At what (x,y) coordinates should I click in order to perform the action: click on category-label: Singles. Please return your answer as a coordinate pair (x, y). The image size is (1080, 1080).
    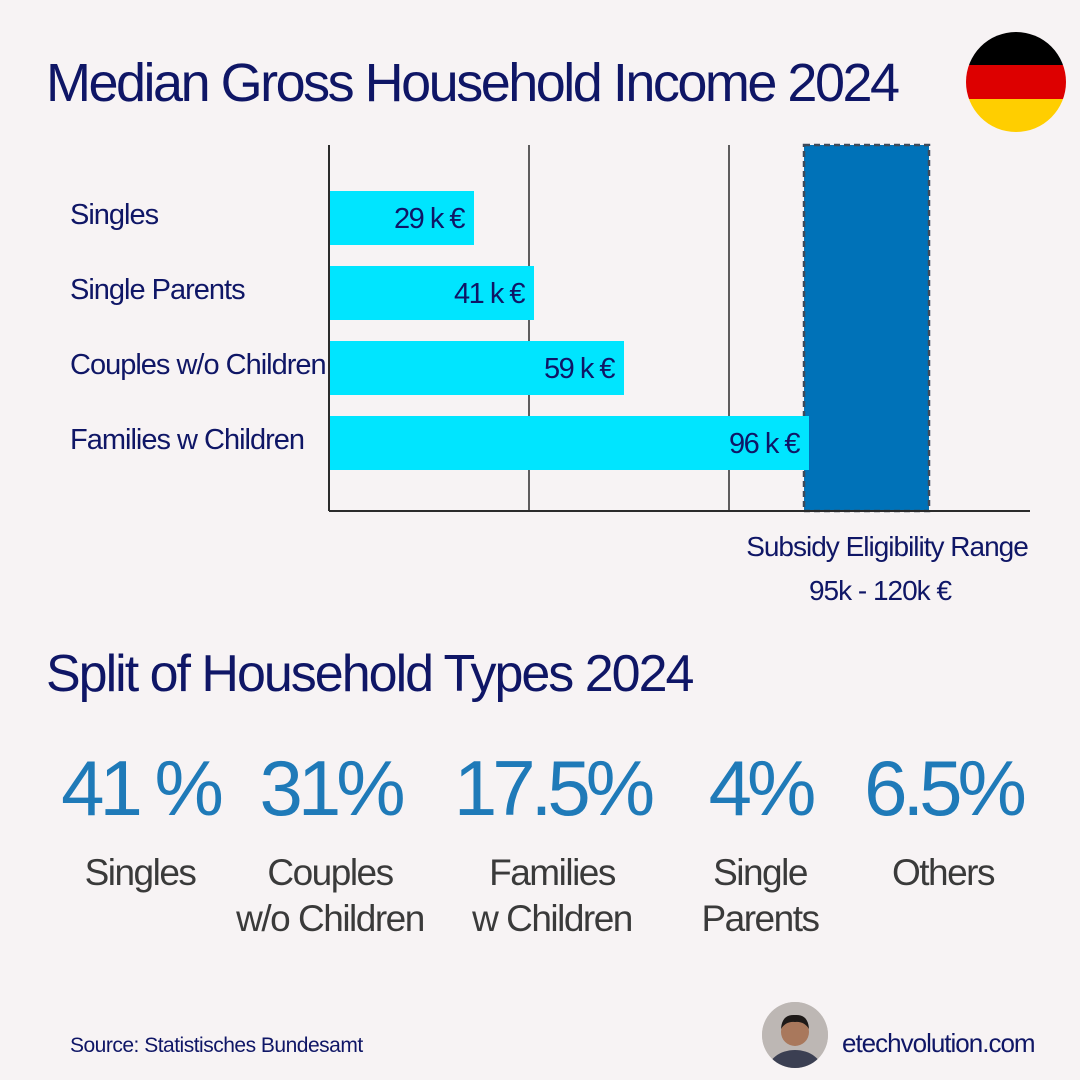
    Looking at the image, I should click on (114, 215).